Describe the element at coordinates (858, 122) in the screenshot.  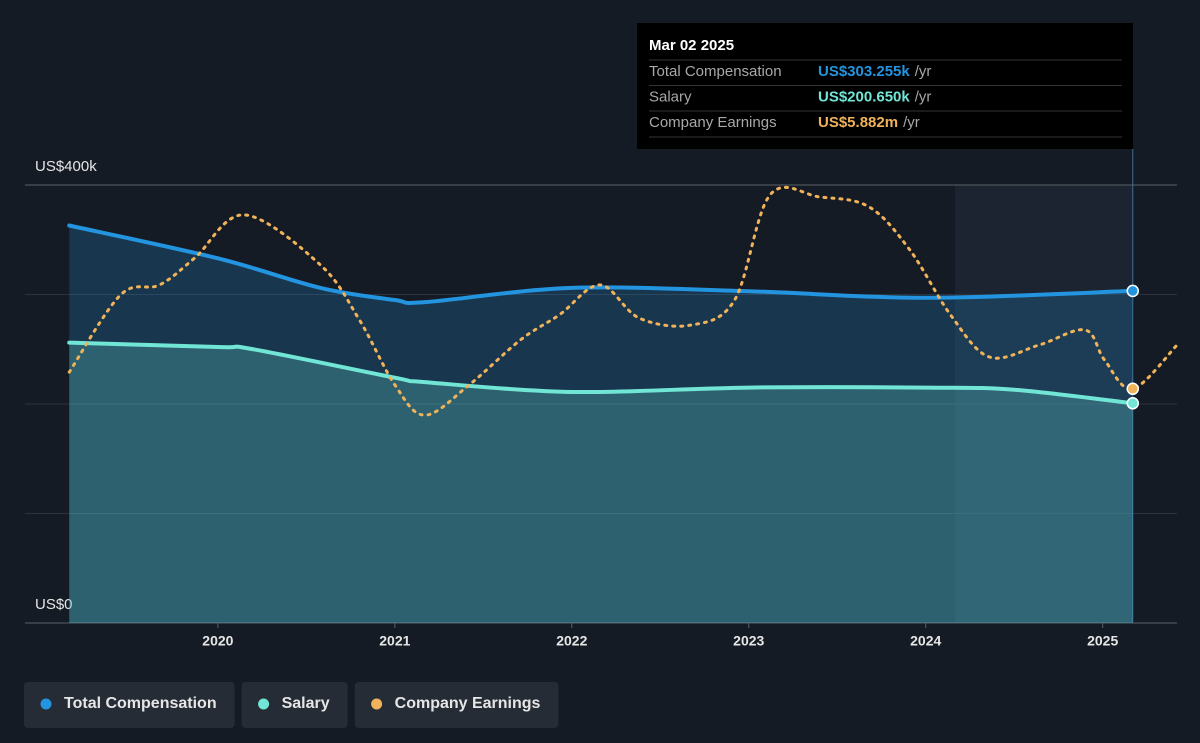
I see `tooltip-value-text: US$5.882m` at that location.